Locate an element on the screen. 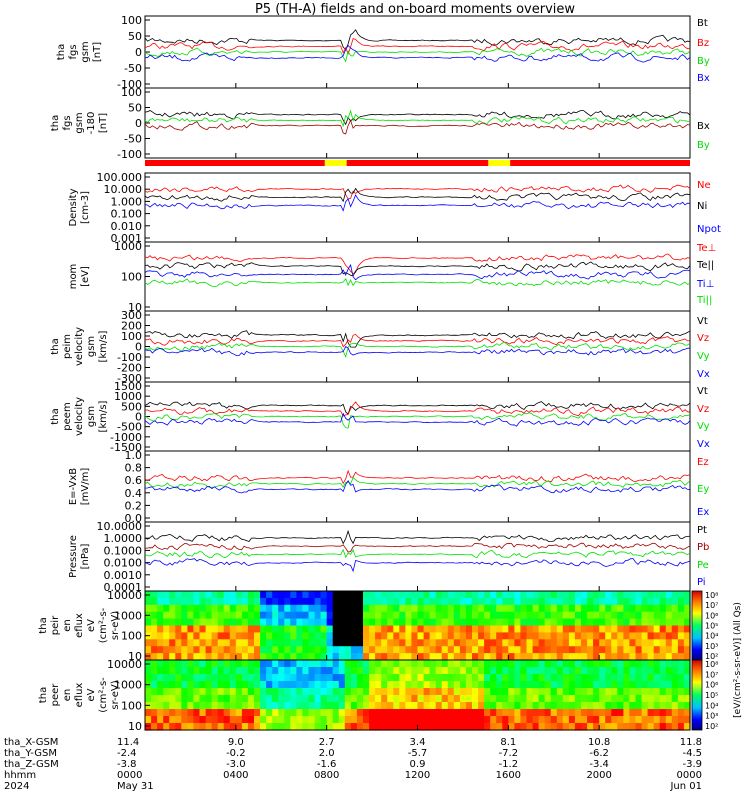 The height and width of the screenshot is (800, 750). series-Te|| is located at coordinates (417, 269).